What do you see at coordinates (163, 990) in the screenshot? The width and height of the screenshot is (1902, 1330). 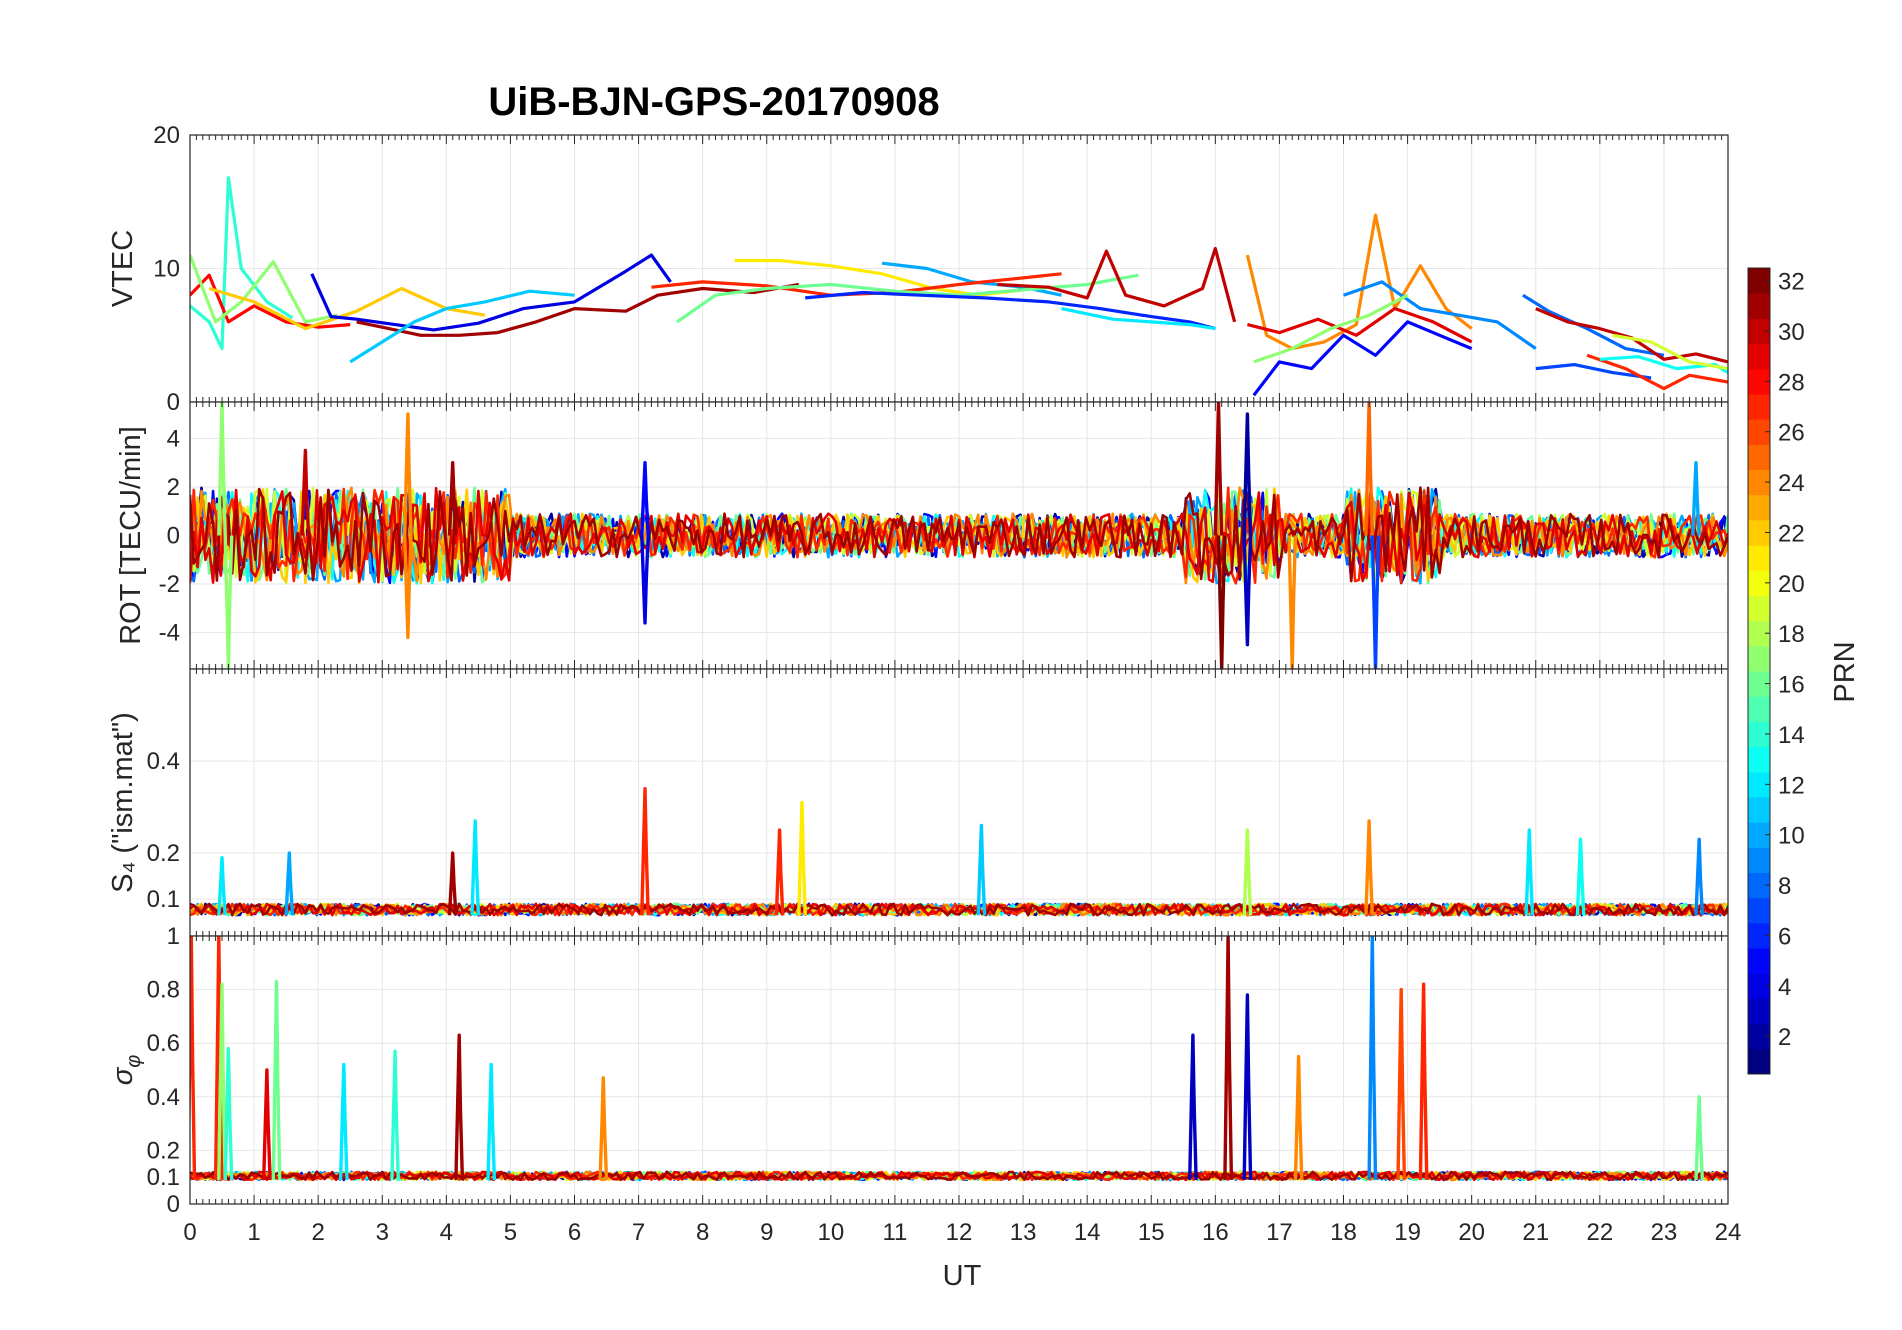 I see `sigma_phi-y-tick-label: 0.8` at bounding box center [163, 990].